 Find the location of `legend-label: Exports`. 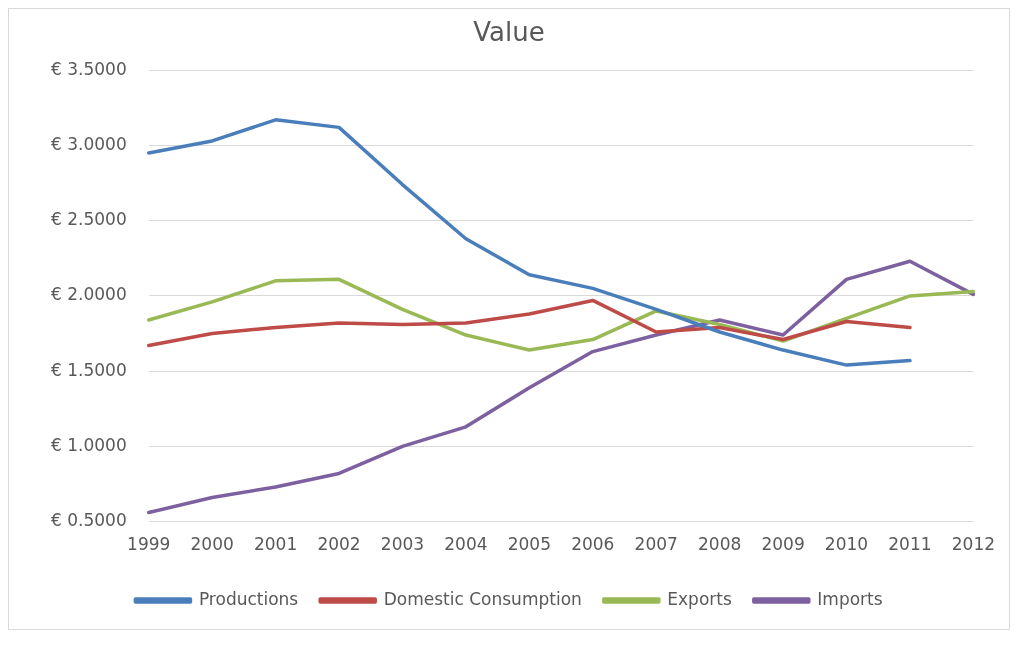

legend-label: Exports is located at coordinates (699, 598).